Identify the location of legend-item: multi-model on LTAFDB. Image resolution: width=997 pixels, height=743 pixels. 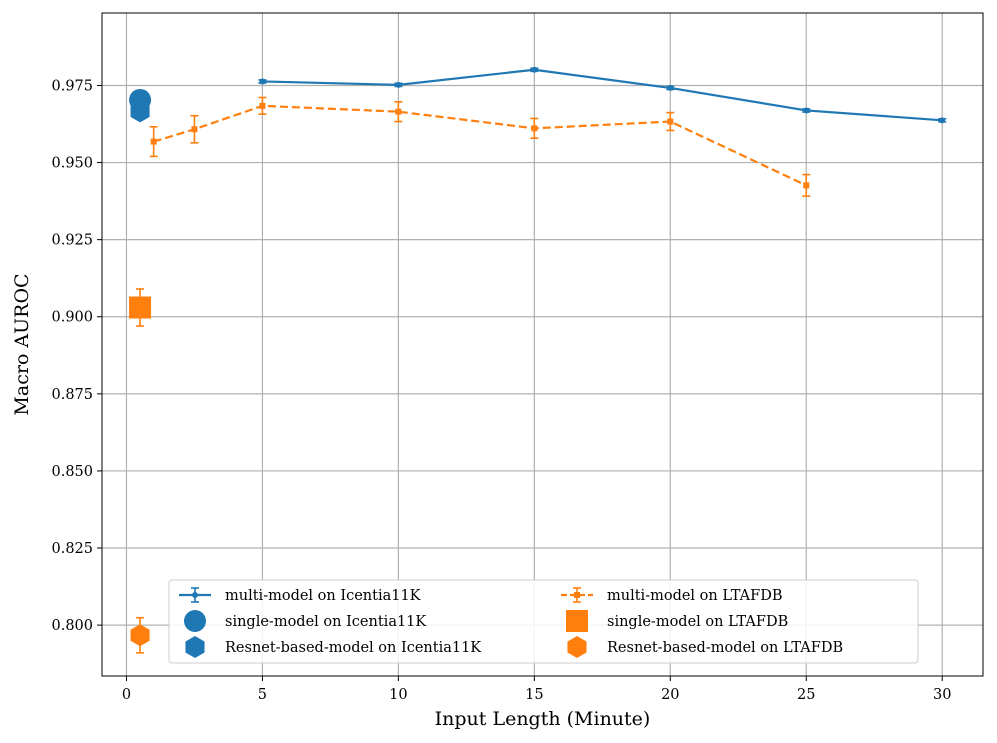
(672, 595).